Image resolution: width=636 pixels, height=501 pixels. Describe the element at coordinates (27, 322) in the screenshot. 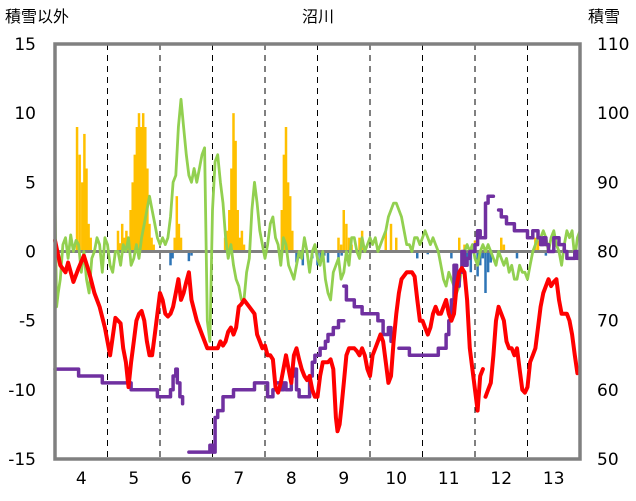

I see `left-tick-label: -5` at that location.